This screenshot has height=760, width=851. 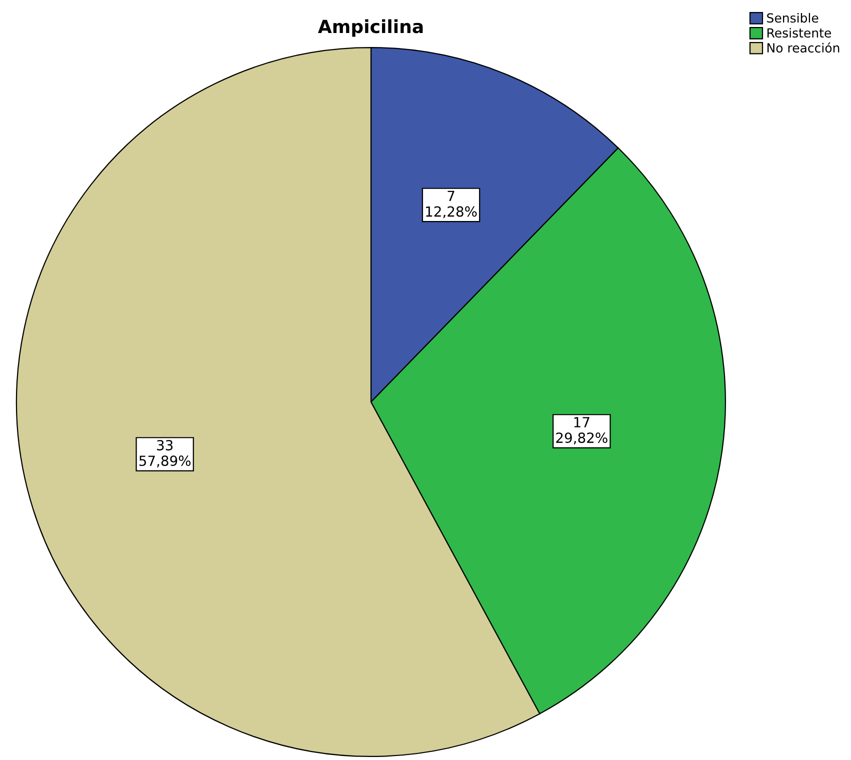 I want to click on data-label: 33 57,89%, so click(x=165, y=454).